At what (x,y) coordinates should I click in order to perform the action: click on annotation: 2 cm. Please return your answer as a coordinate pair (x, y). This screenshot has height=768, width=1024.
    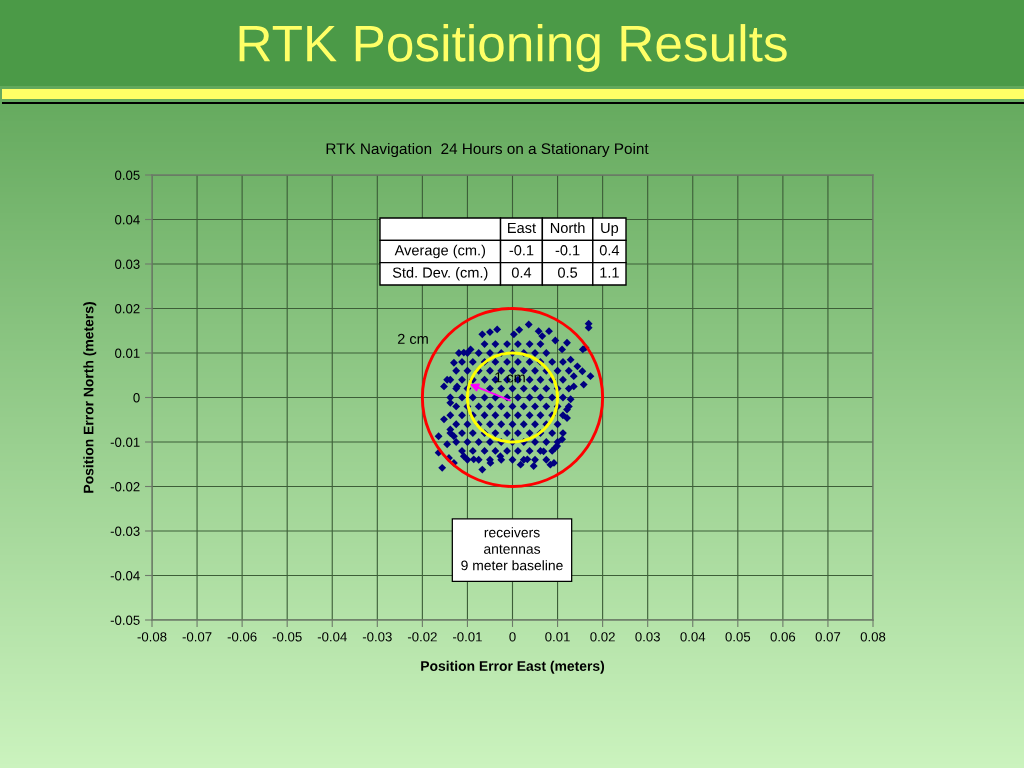
    Looking at the image, I should click on (412, 339).